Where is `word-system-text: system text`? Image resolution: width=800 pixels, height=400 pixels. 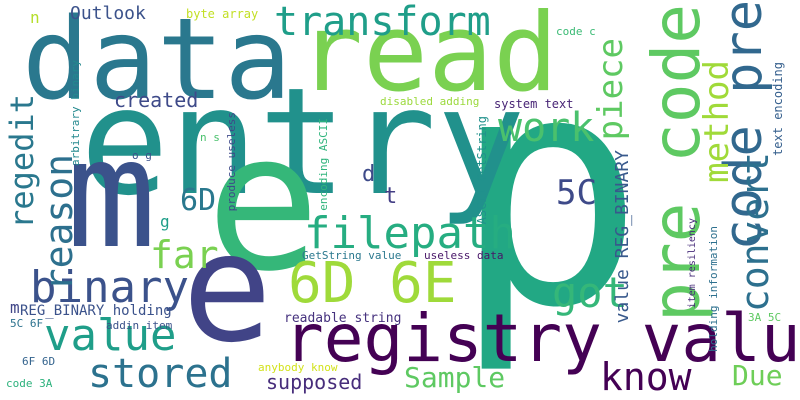
word-system-text: system text is located at coordinates (534, 104).